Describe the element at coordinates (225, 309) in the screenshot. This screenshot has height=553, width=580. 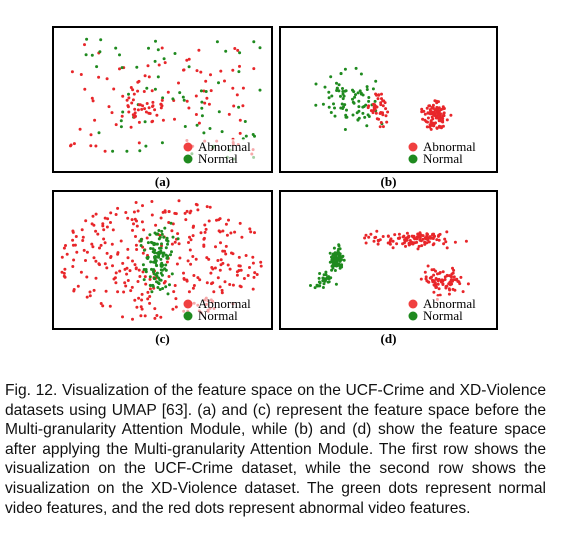
I see `legend-bg` at that location.